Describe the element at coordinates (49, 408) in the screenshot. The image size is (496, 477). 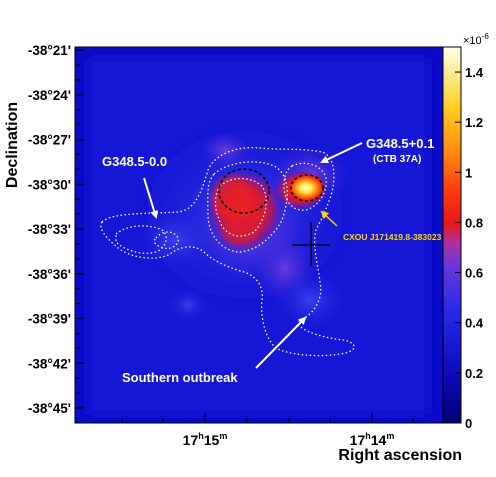
I see `y-tick-label: -38°45'` at that location.